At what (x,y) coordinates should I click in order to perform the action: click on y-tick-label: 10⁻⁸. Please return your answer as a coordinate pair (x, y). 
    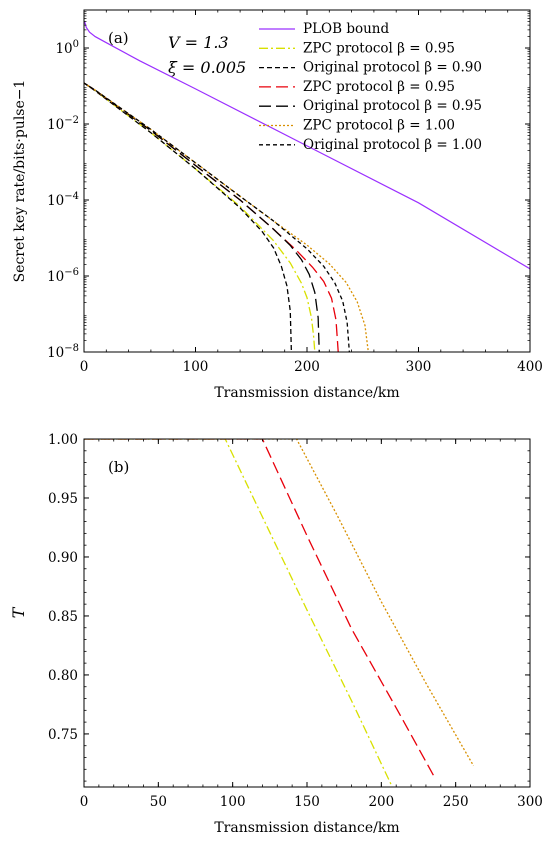
    Looking at the image, I should click on (63, 352).